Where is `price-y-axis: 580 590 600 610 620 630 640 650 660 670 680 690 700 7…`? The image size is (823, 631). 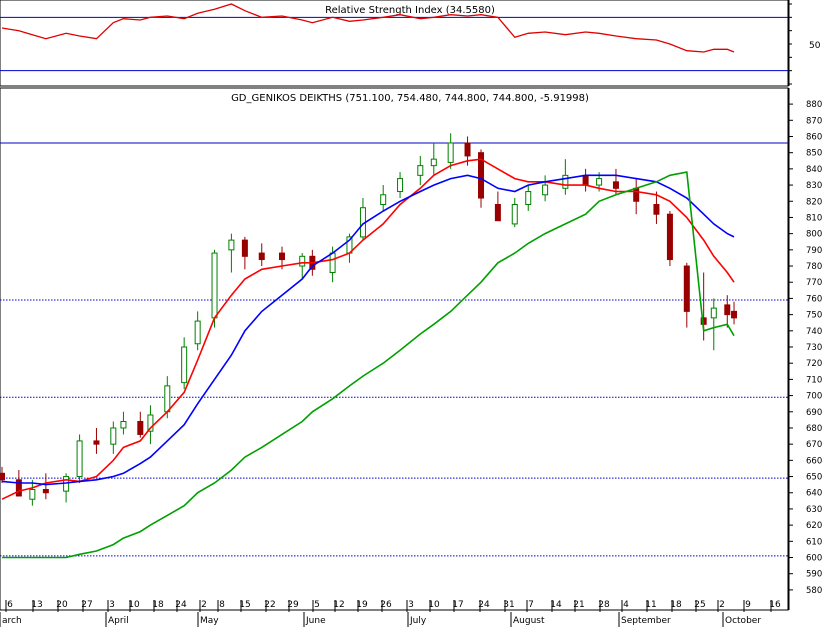
price-y-axis: 580 590 600 610 620 630 640 650 660 670 680 690 700 7… is located at coordinates (805, 349).